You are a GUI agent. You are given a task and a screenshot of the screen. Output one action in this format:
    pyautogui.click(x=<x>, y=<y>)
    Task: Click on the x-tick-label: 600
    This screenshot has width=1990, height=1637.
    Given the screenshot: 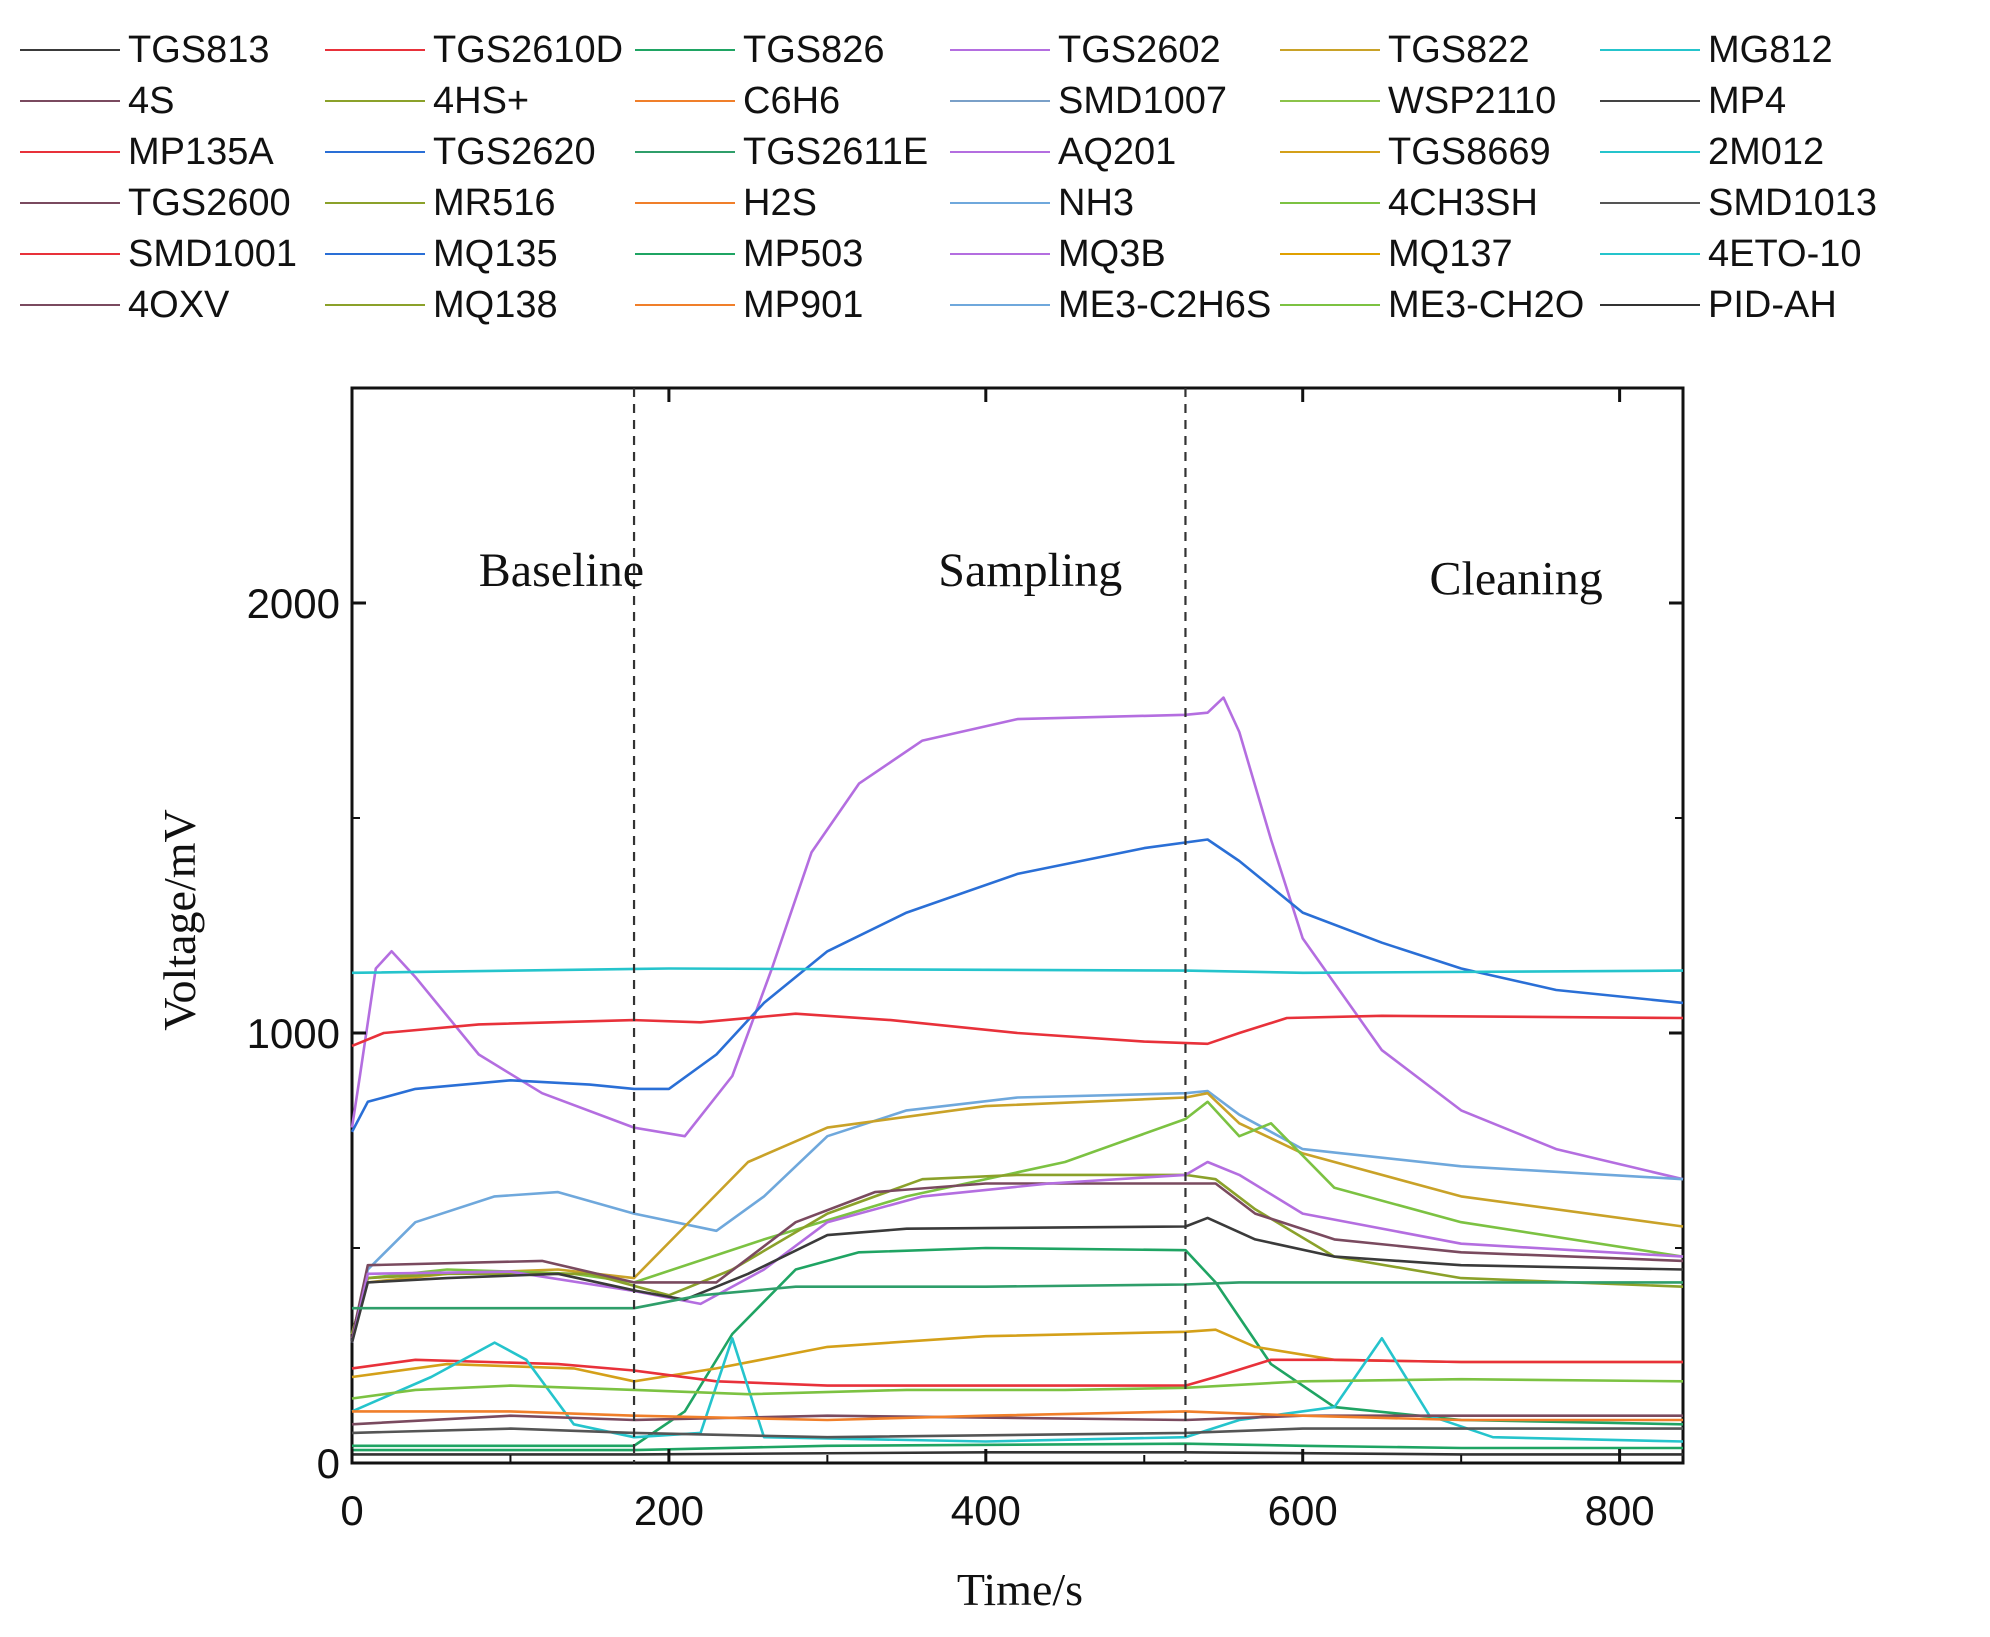 What is the action you would take?
    pyautogui.click(x=1303, y=1510)
    